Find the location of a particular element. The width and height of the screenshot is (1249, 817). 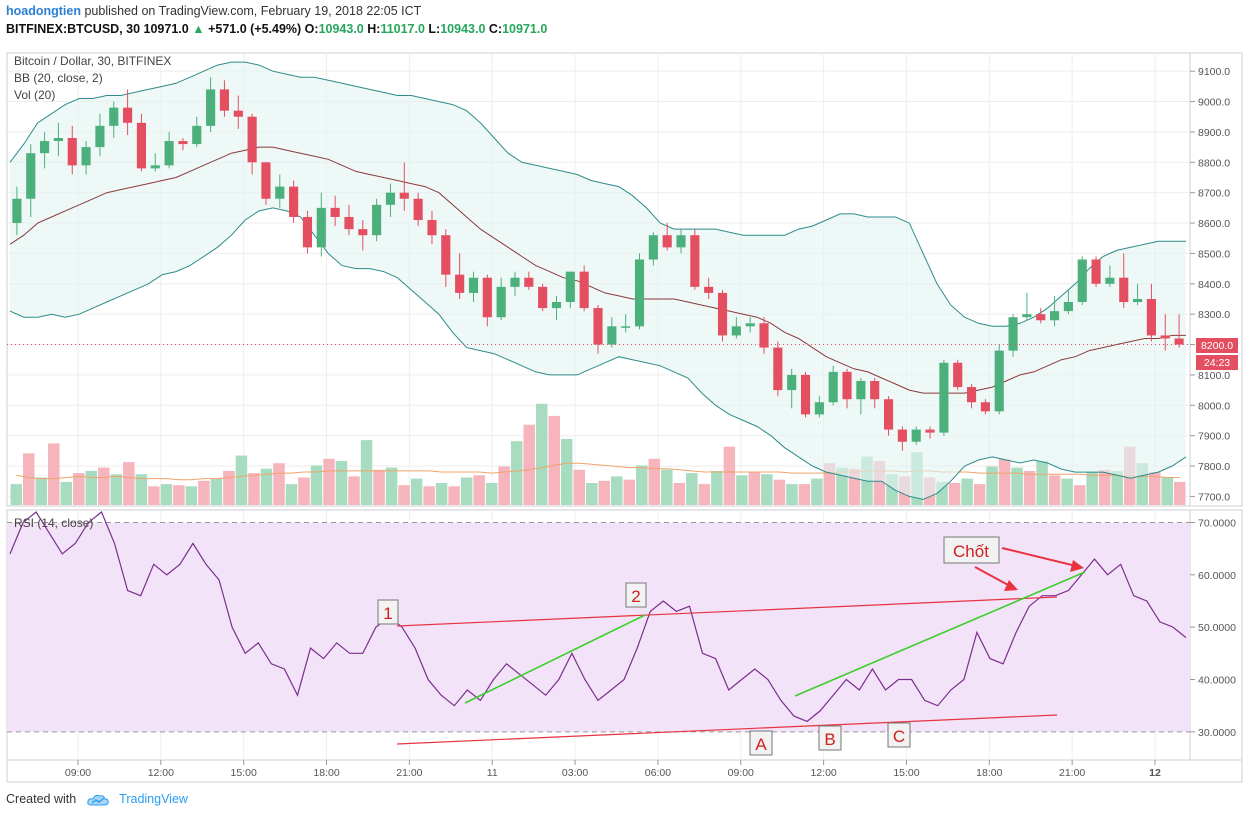

high-label: H: is located at coordinates (374, 29).